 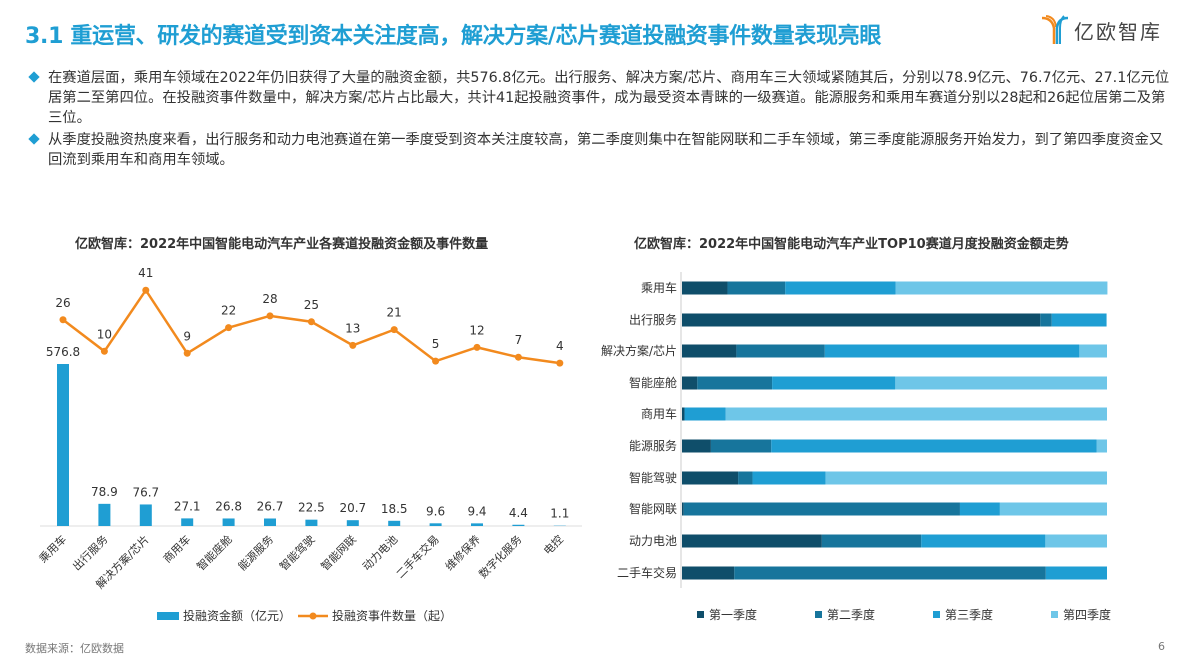 I want to click on line-label: 21, so click(x=394, y=313).